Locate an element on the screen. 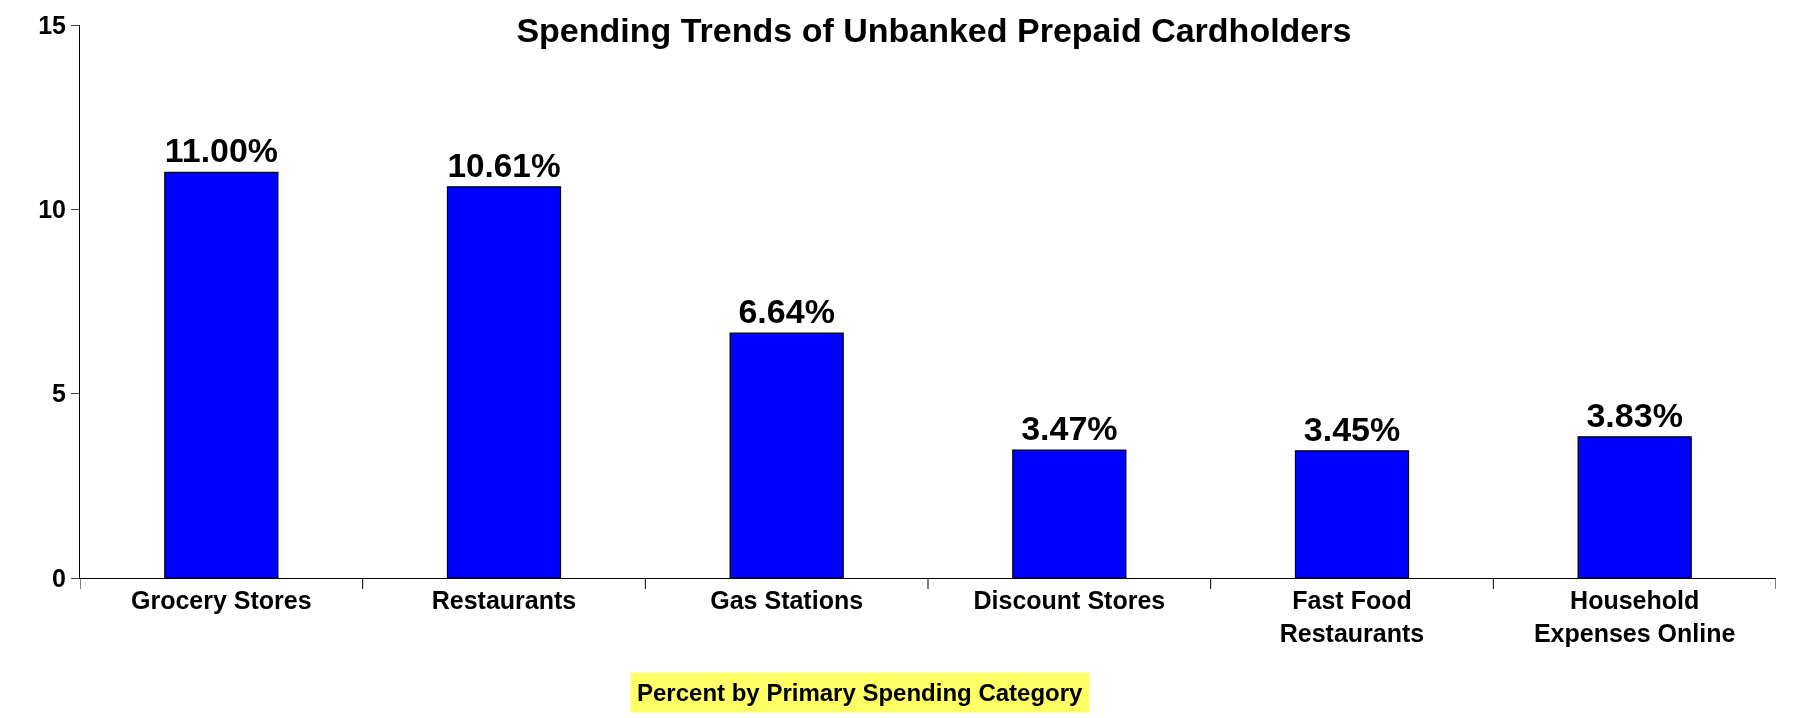 This screenshot has height=718, width=1796. x-tick-label: Discount Stores is located at coordinates (1069, 600).